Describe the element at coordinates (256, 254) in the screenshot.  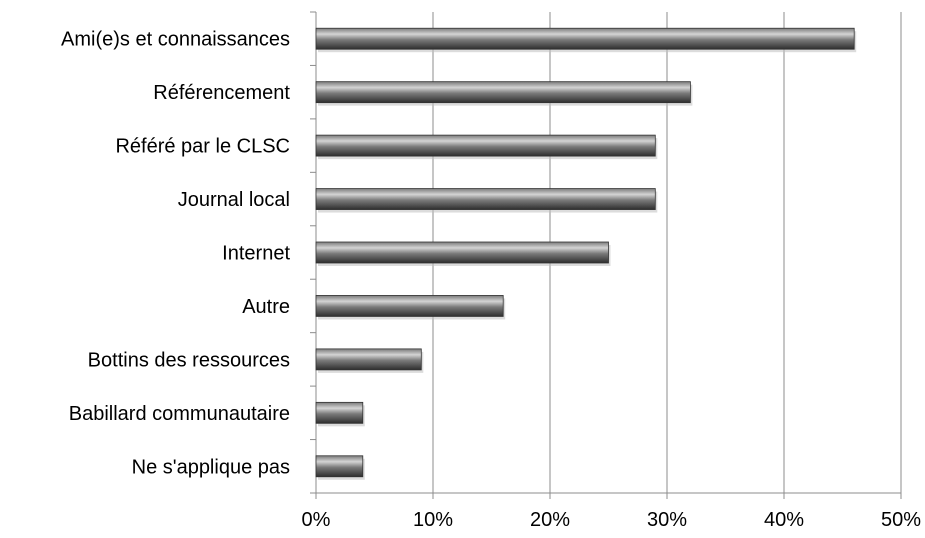
I see `category-label: Internet` at that location.